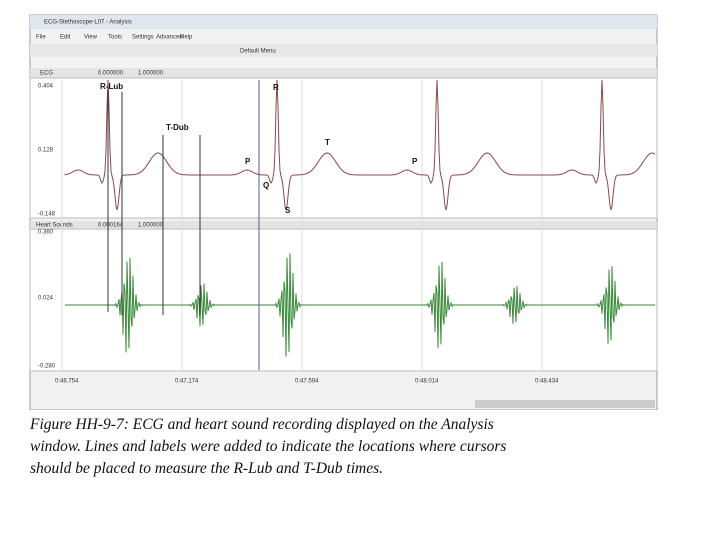 This screenshot has height=540, width=720. Describe the element at coordinates (547, 382) in the screenshot. I see `time-label: 0:48.434` at that location.